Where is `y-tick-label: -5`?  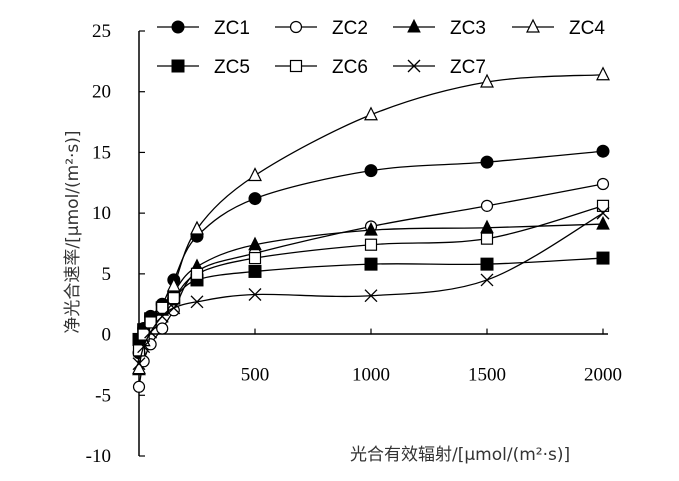
y-tick-label: -5 is located at coordinates (103, 395).